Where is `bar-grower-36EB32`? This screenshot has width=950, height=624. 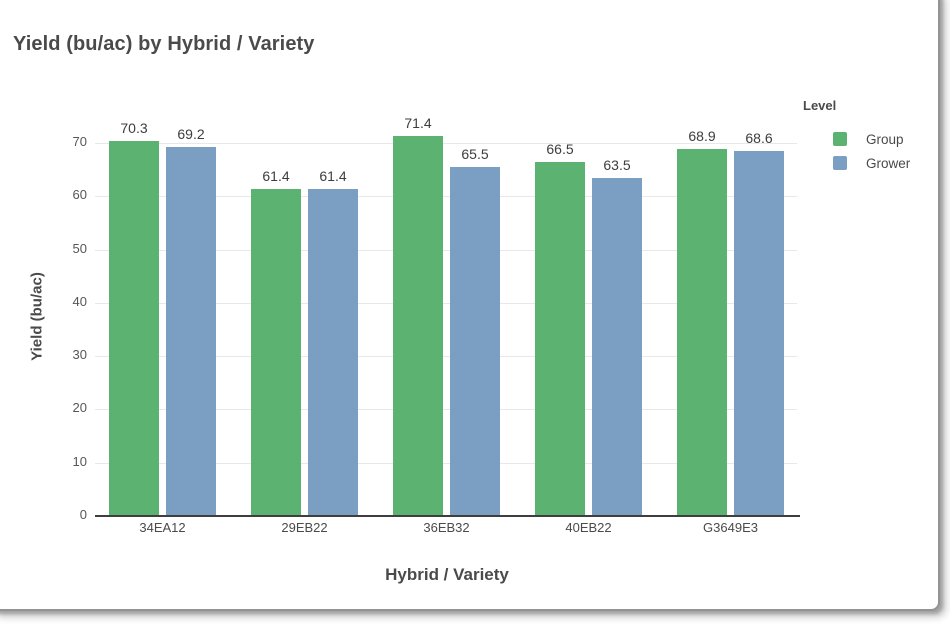 bar-grower-36EB32 is located at coordinates (475, 341).